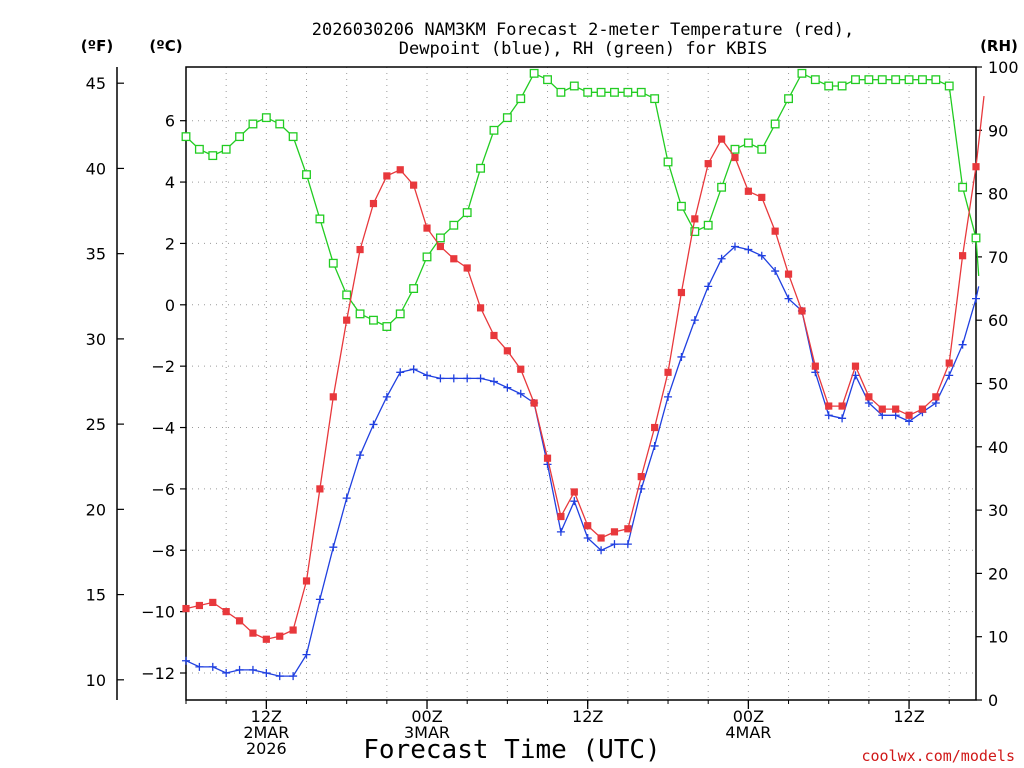 The image size is (1024, 768). Describe the element at coordinates (96, 339) in the screenshot. I see `fahrenheit-tick-label: 30` at that location.